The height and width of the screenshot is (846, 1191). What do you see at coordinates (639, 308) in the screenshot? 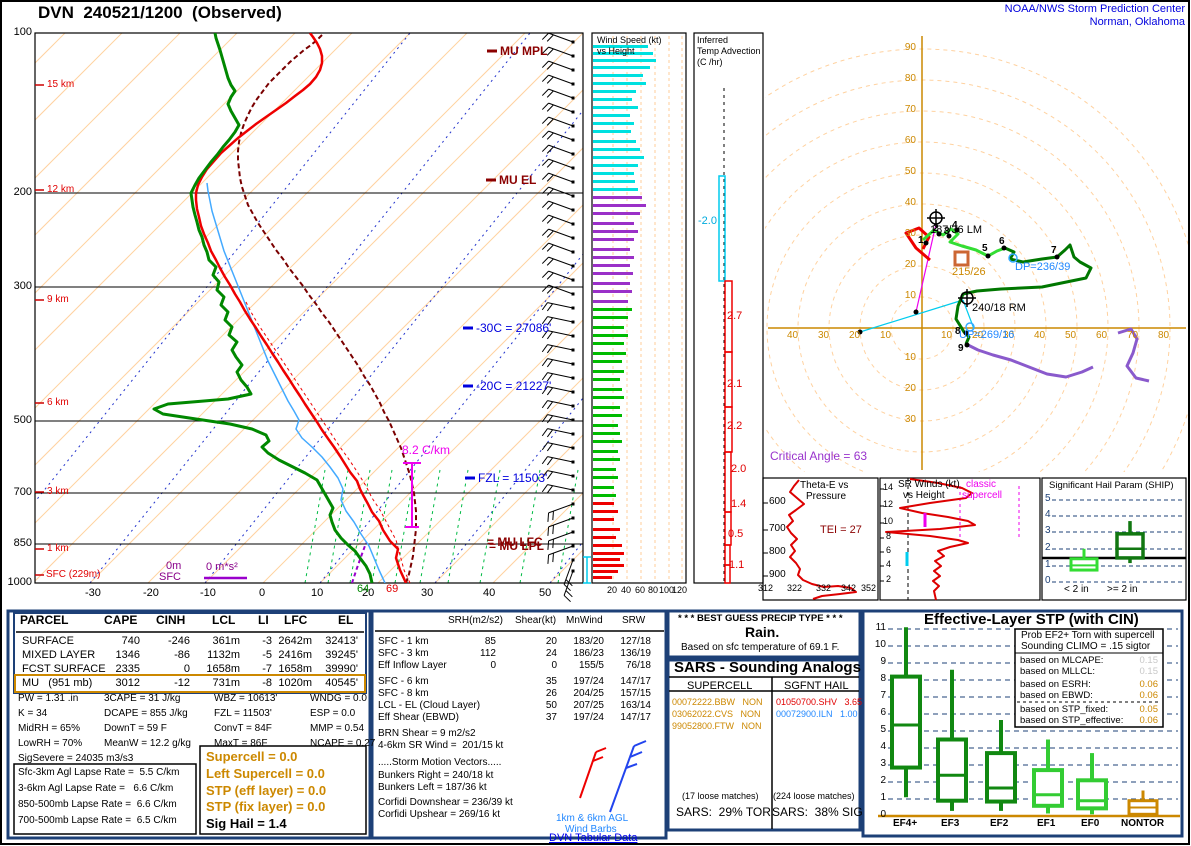
I see `windspeed-frame` at bounding box center [639, 308].